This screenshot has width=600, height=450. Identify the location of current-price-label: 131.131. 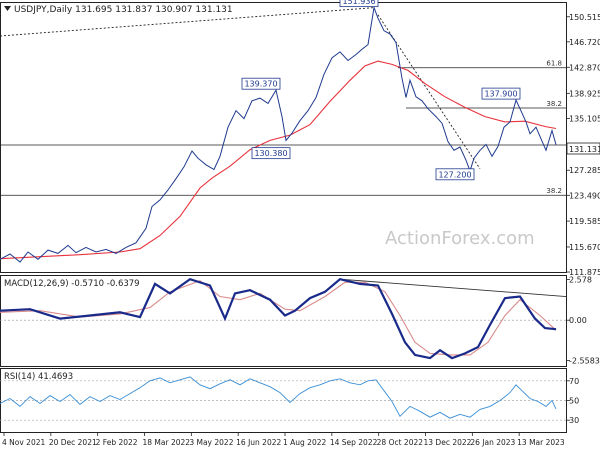
(584, 149).